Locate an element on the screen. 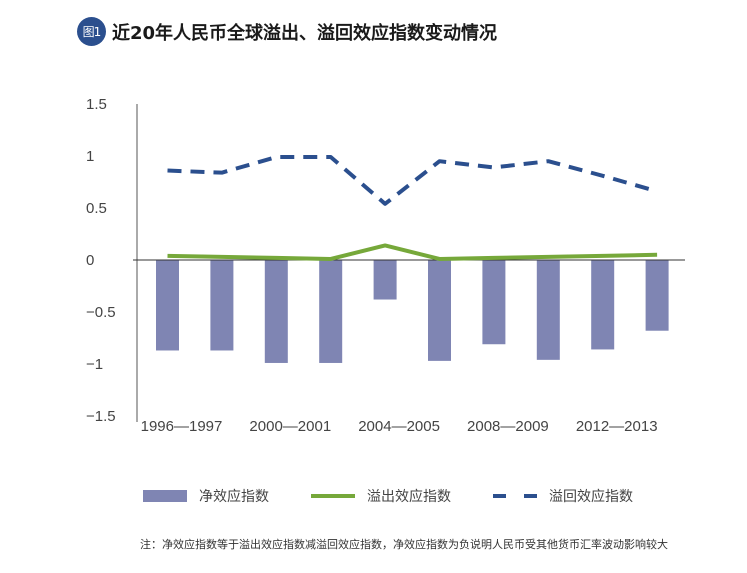  y-tick-label: −1.5 is located at coordinates (101, 416).